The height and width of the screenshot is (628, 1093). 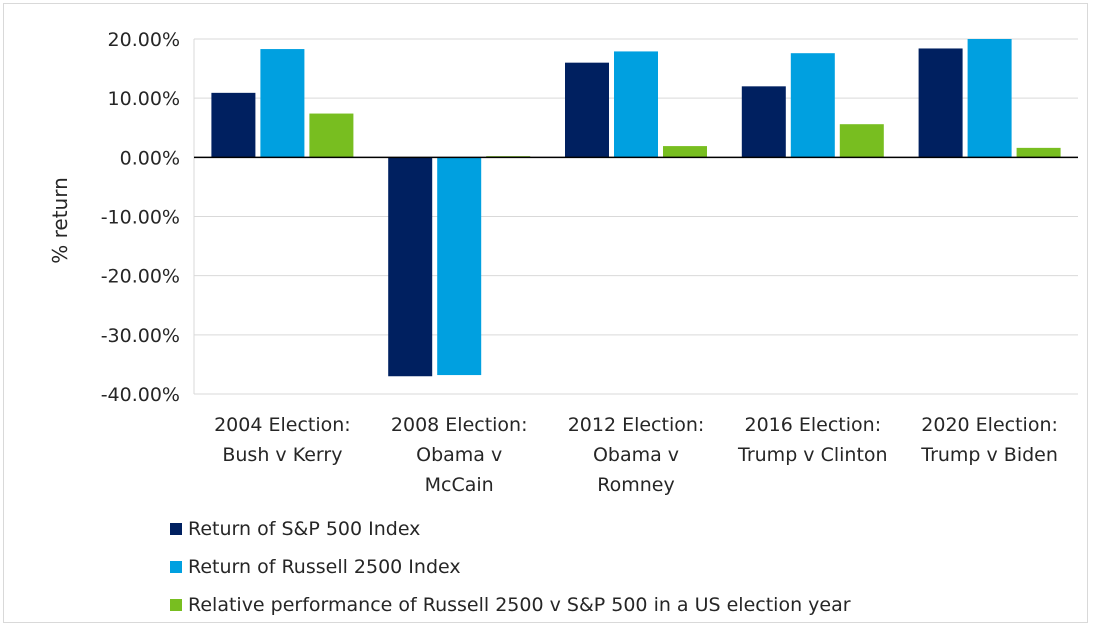 What do you see at coordinates (60, 220) in the screenshot?
I see `y-axis-title: % return` at bounding box center [60, 220].